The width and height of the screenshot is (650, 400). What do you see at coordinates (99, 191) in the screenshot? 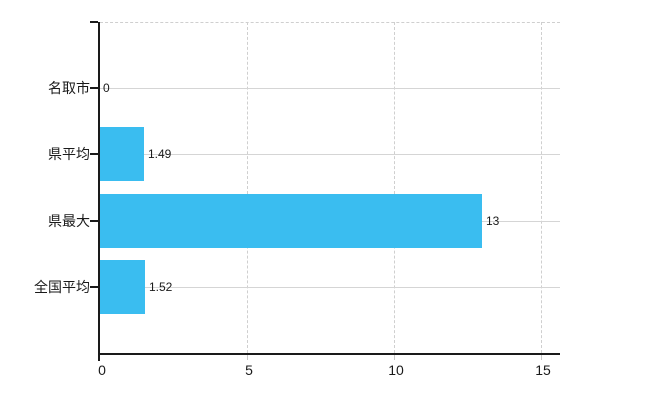
I see `y-axis-line` at bounding box center [99, 191].